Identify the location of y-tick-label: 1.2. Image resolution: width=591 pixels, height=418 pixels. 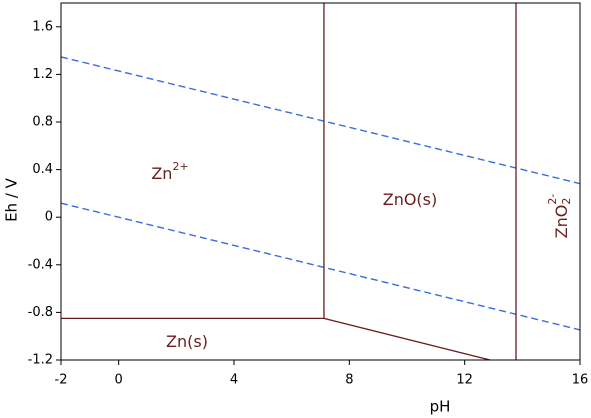
(42, 74).